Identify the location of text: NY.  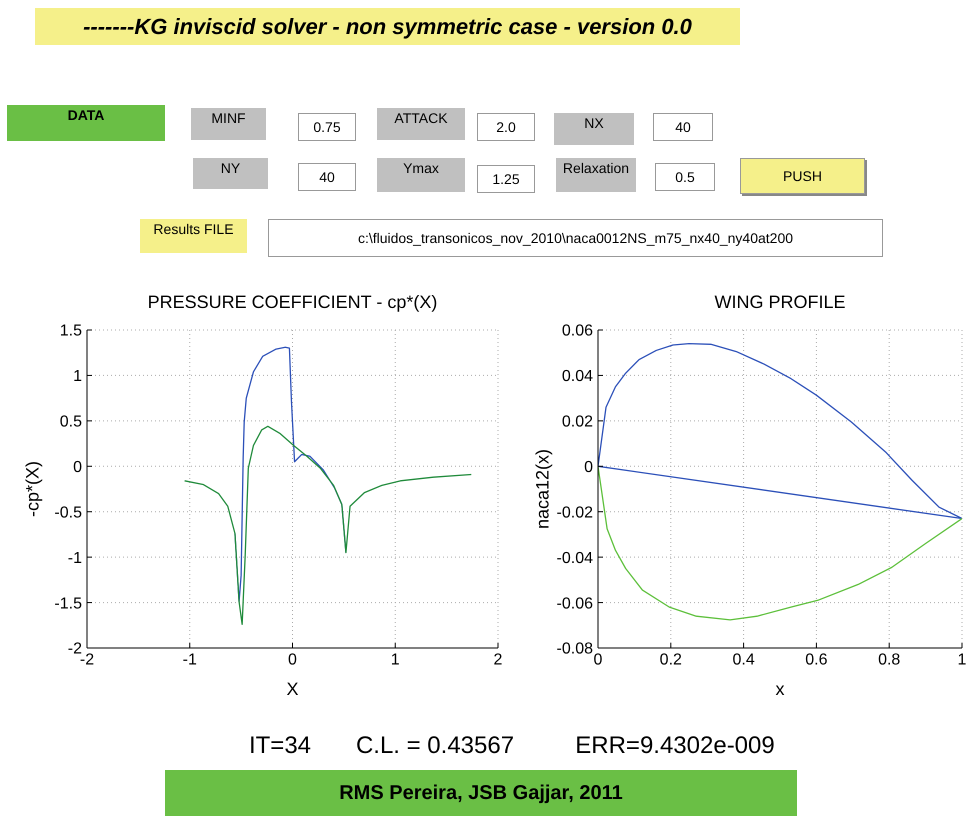
(230, 173).